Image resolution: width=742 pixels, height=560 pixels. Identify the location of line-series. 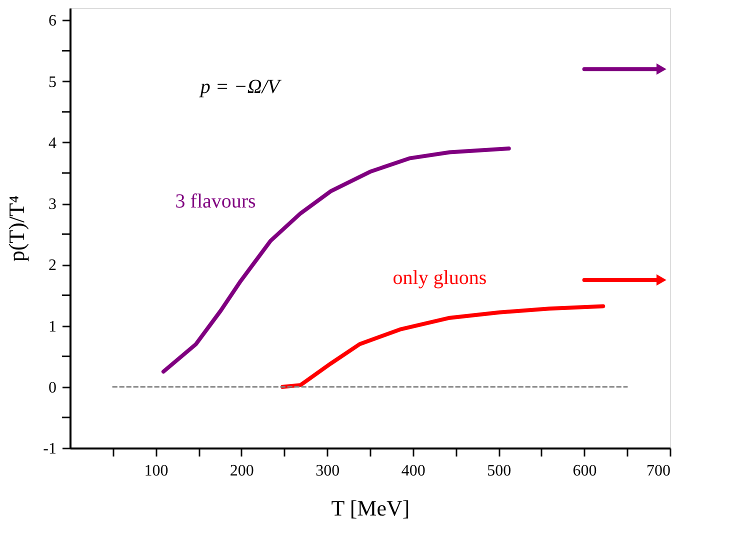
(443, 346).